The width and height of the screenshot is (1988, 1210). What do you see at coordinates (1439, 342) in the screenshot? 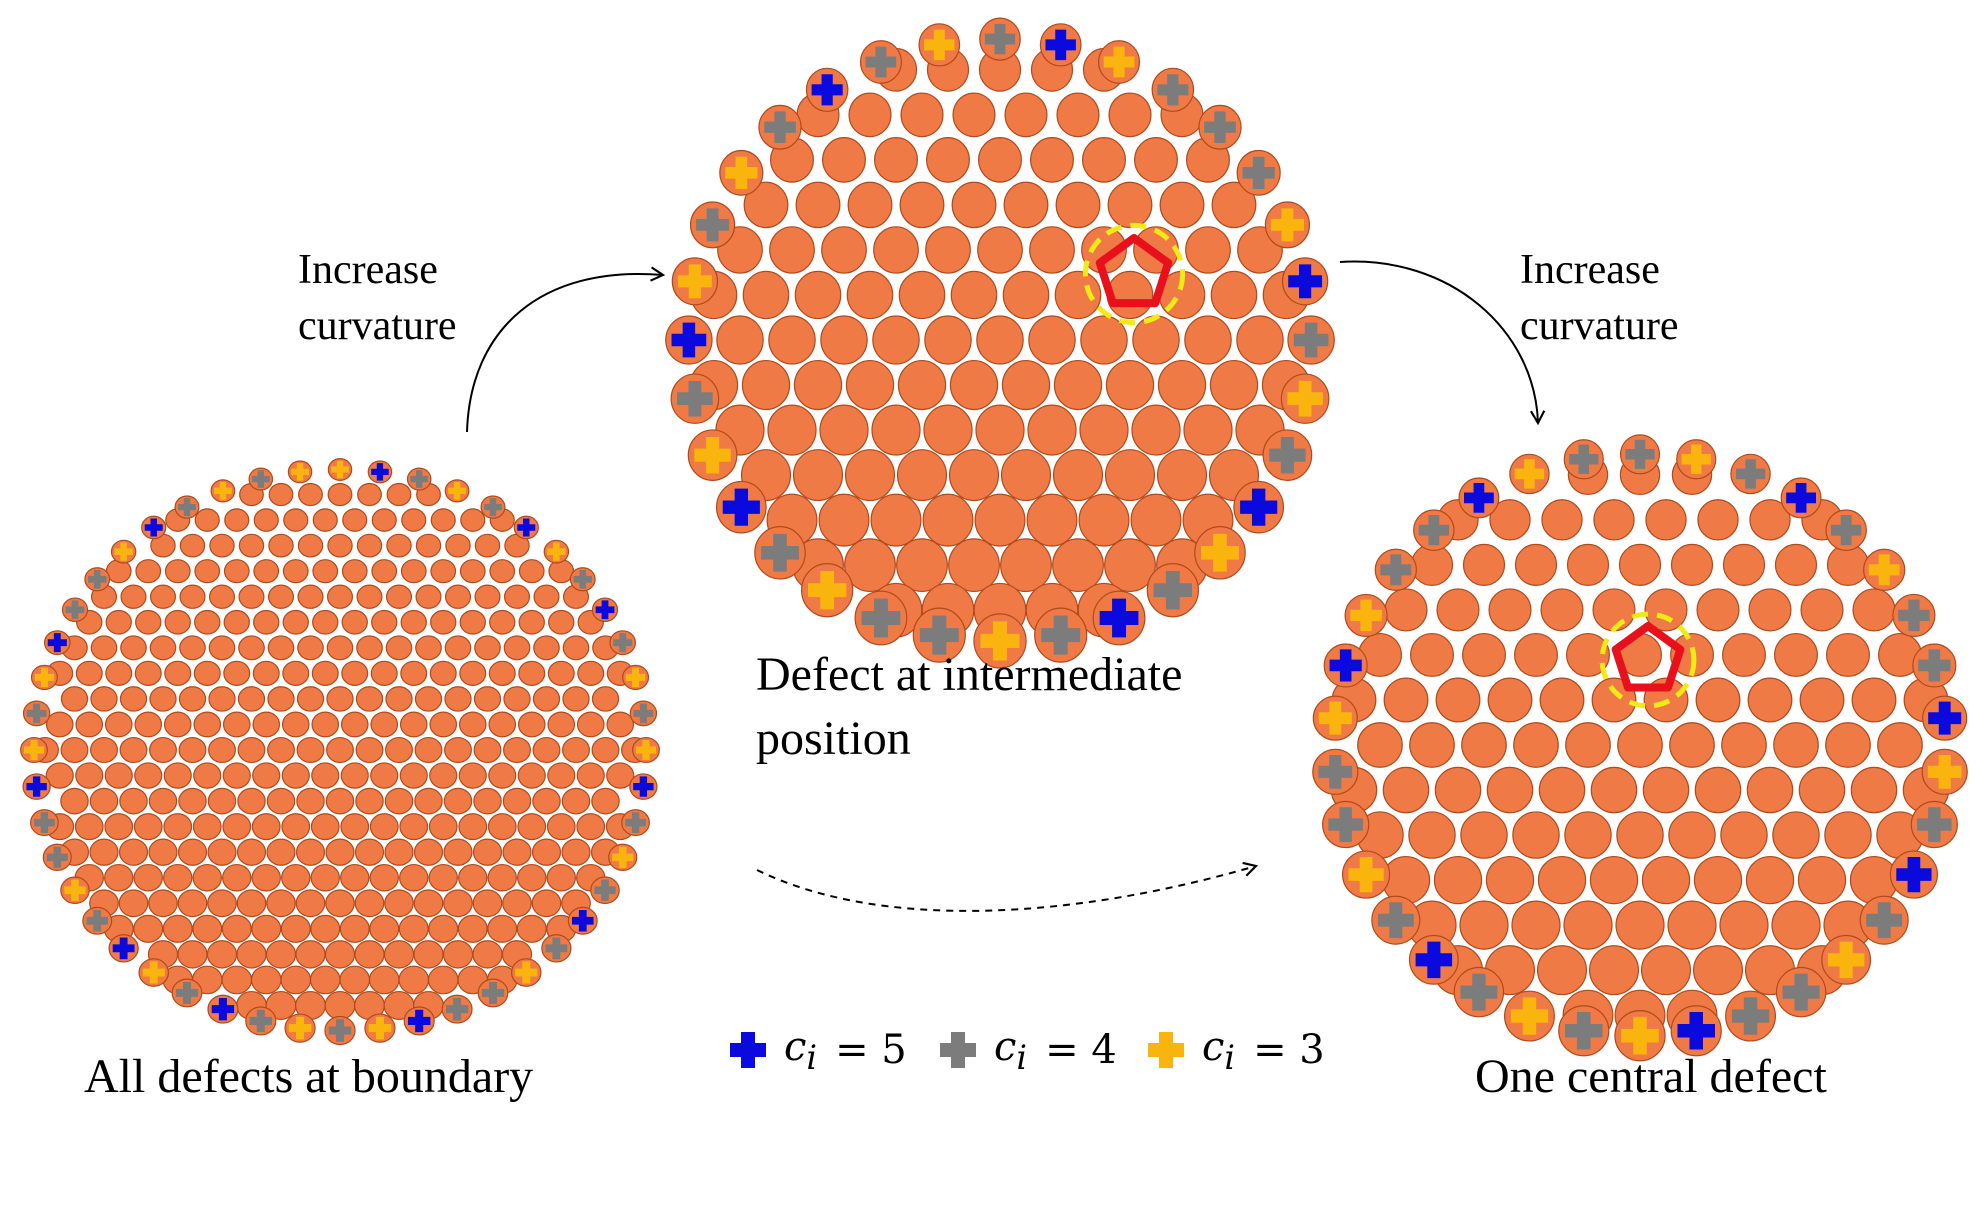
I see `arrow-middle-to-right` at bounding box center [1439, 342].